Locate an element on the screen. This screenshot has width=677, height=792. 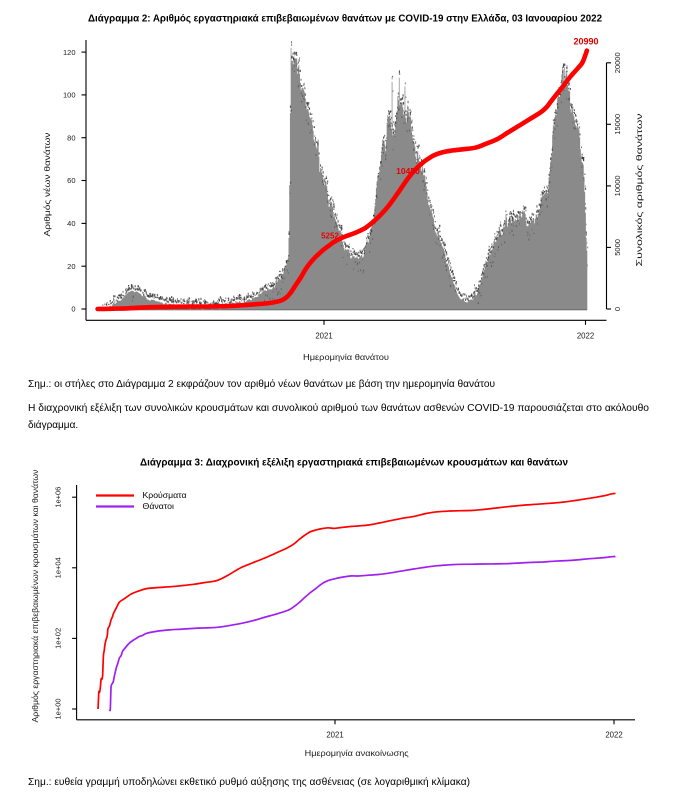
svg-text: 40 is located at coordinates (71, 223).